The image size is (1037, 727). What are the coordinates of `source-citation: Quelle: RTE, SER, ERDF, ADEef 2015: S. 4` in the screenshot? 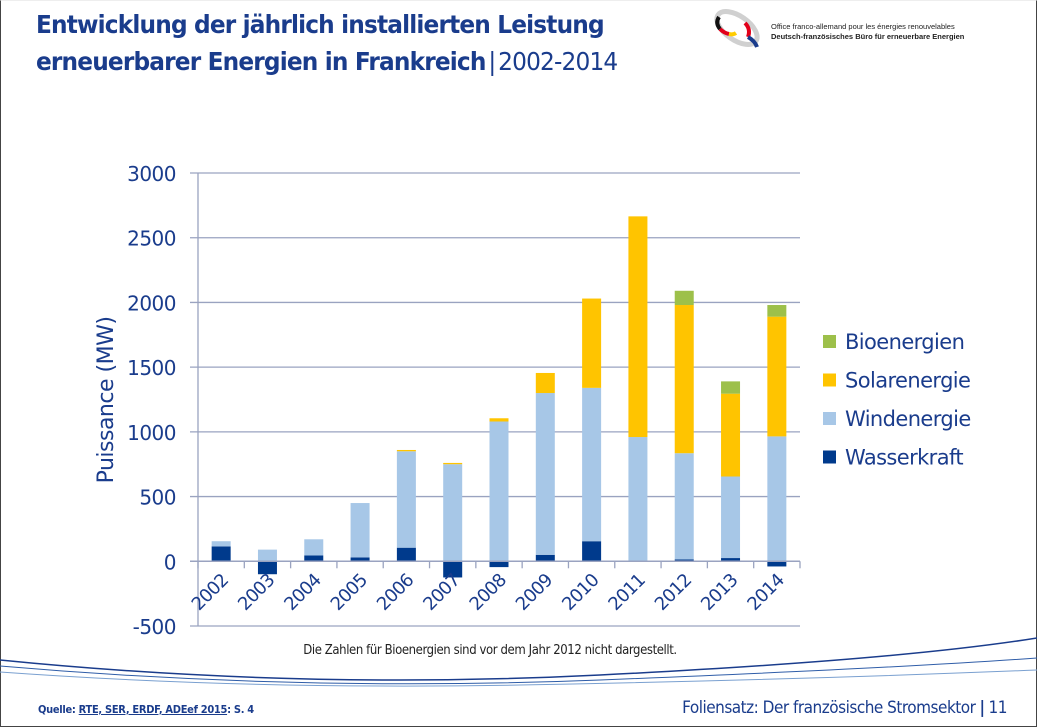 It's located at (146, 709).